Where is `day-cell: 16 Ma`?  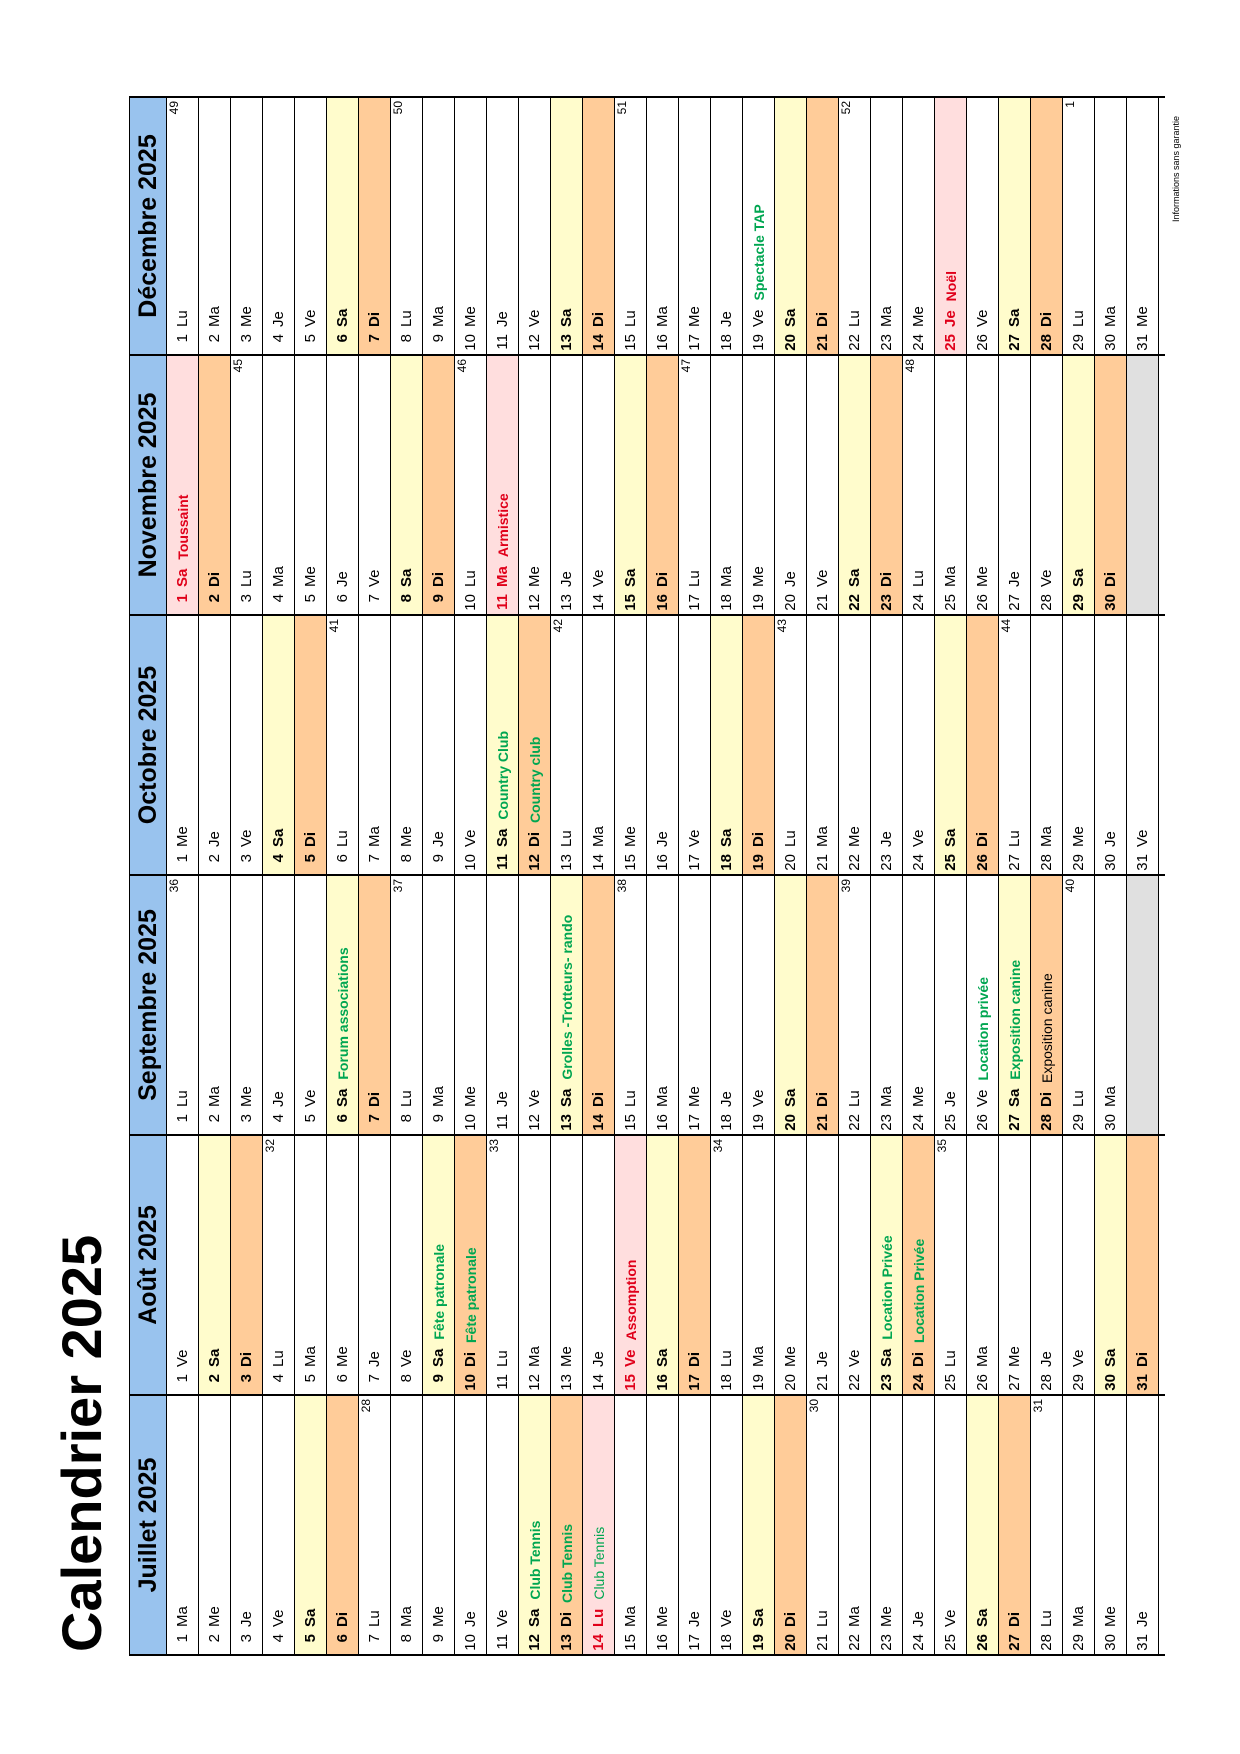
day-cell: 16 Ma is located at coordinates (663, 1005).